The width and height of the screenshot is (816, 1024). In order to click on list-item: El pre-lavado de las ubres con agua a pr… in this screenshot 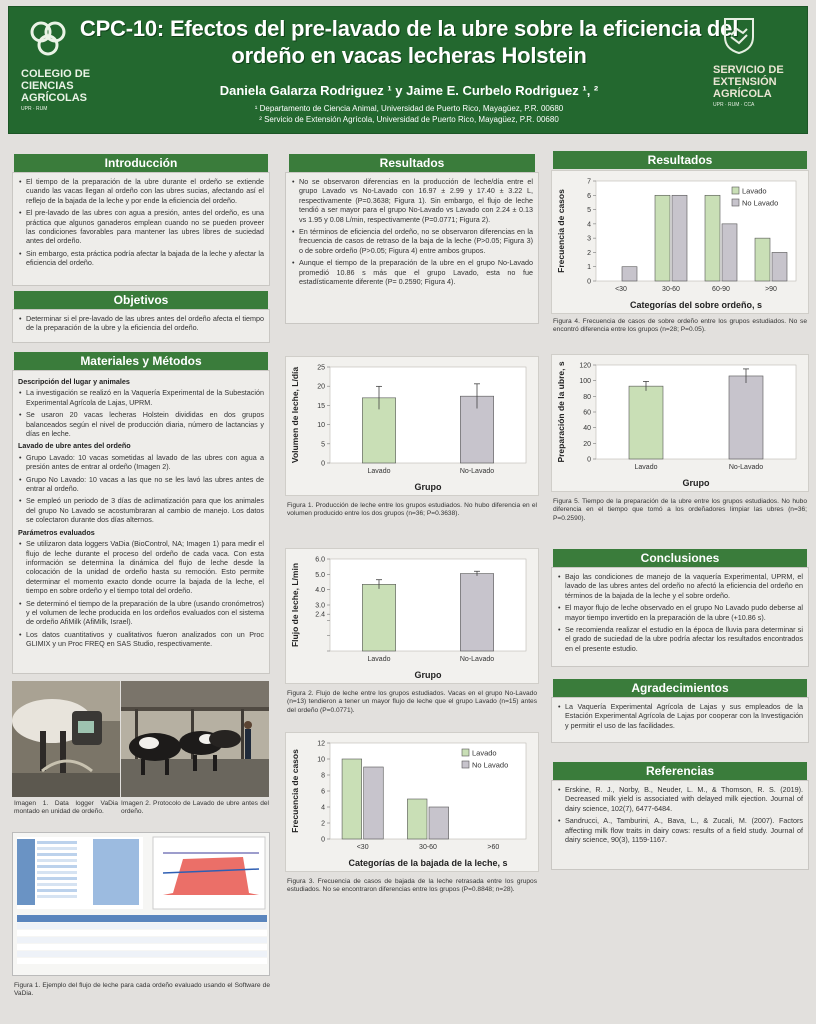, I will do `click(141, 227)`.